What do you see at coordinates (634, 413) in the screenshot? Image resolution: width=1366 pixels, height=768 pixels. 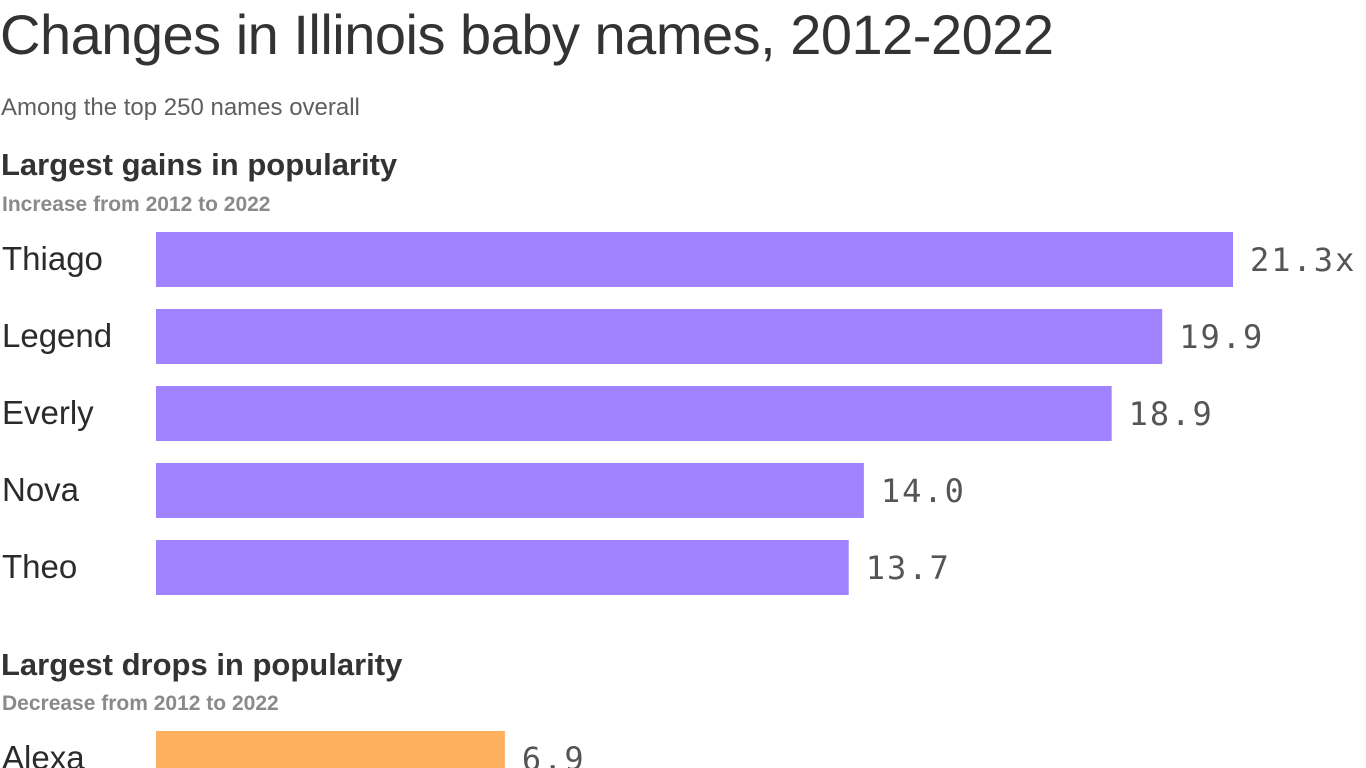 I see `gains-bar-everly` at bounding box center [634, 413].